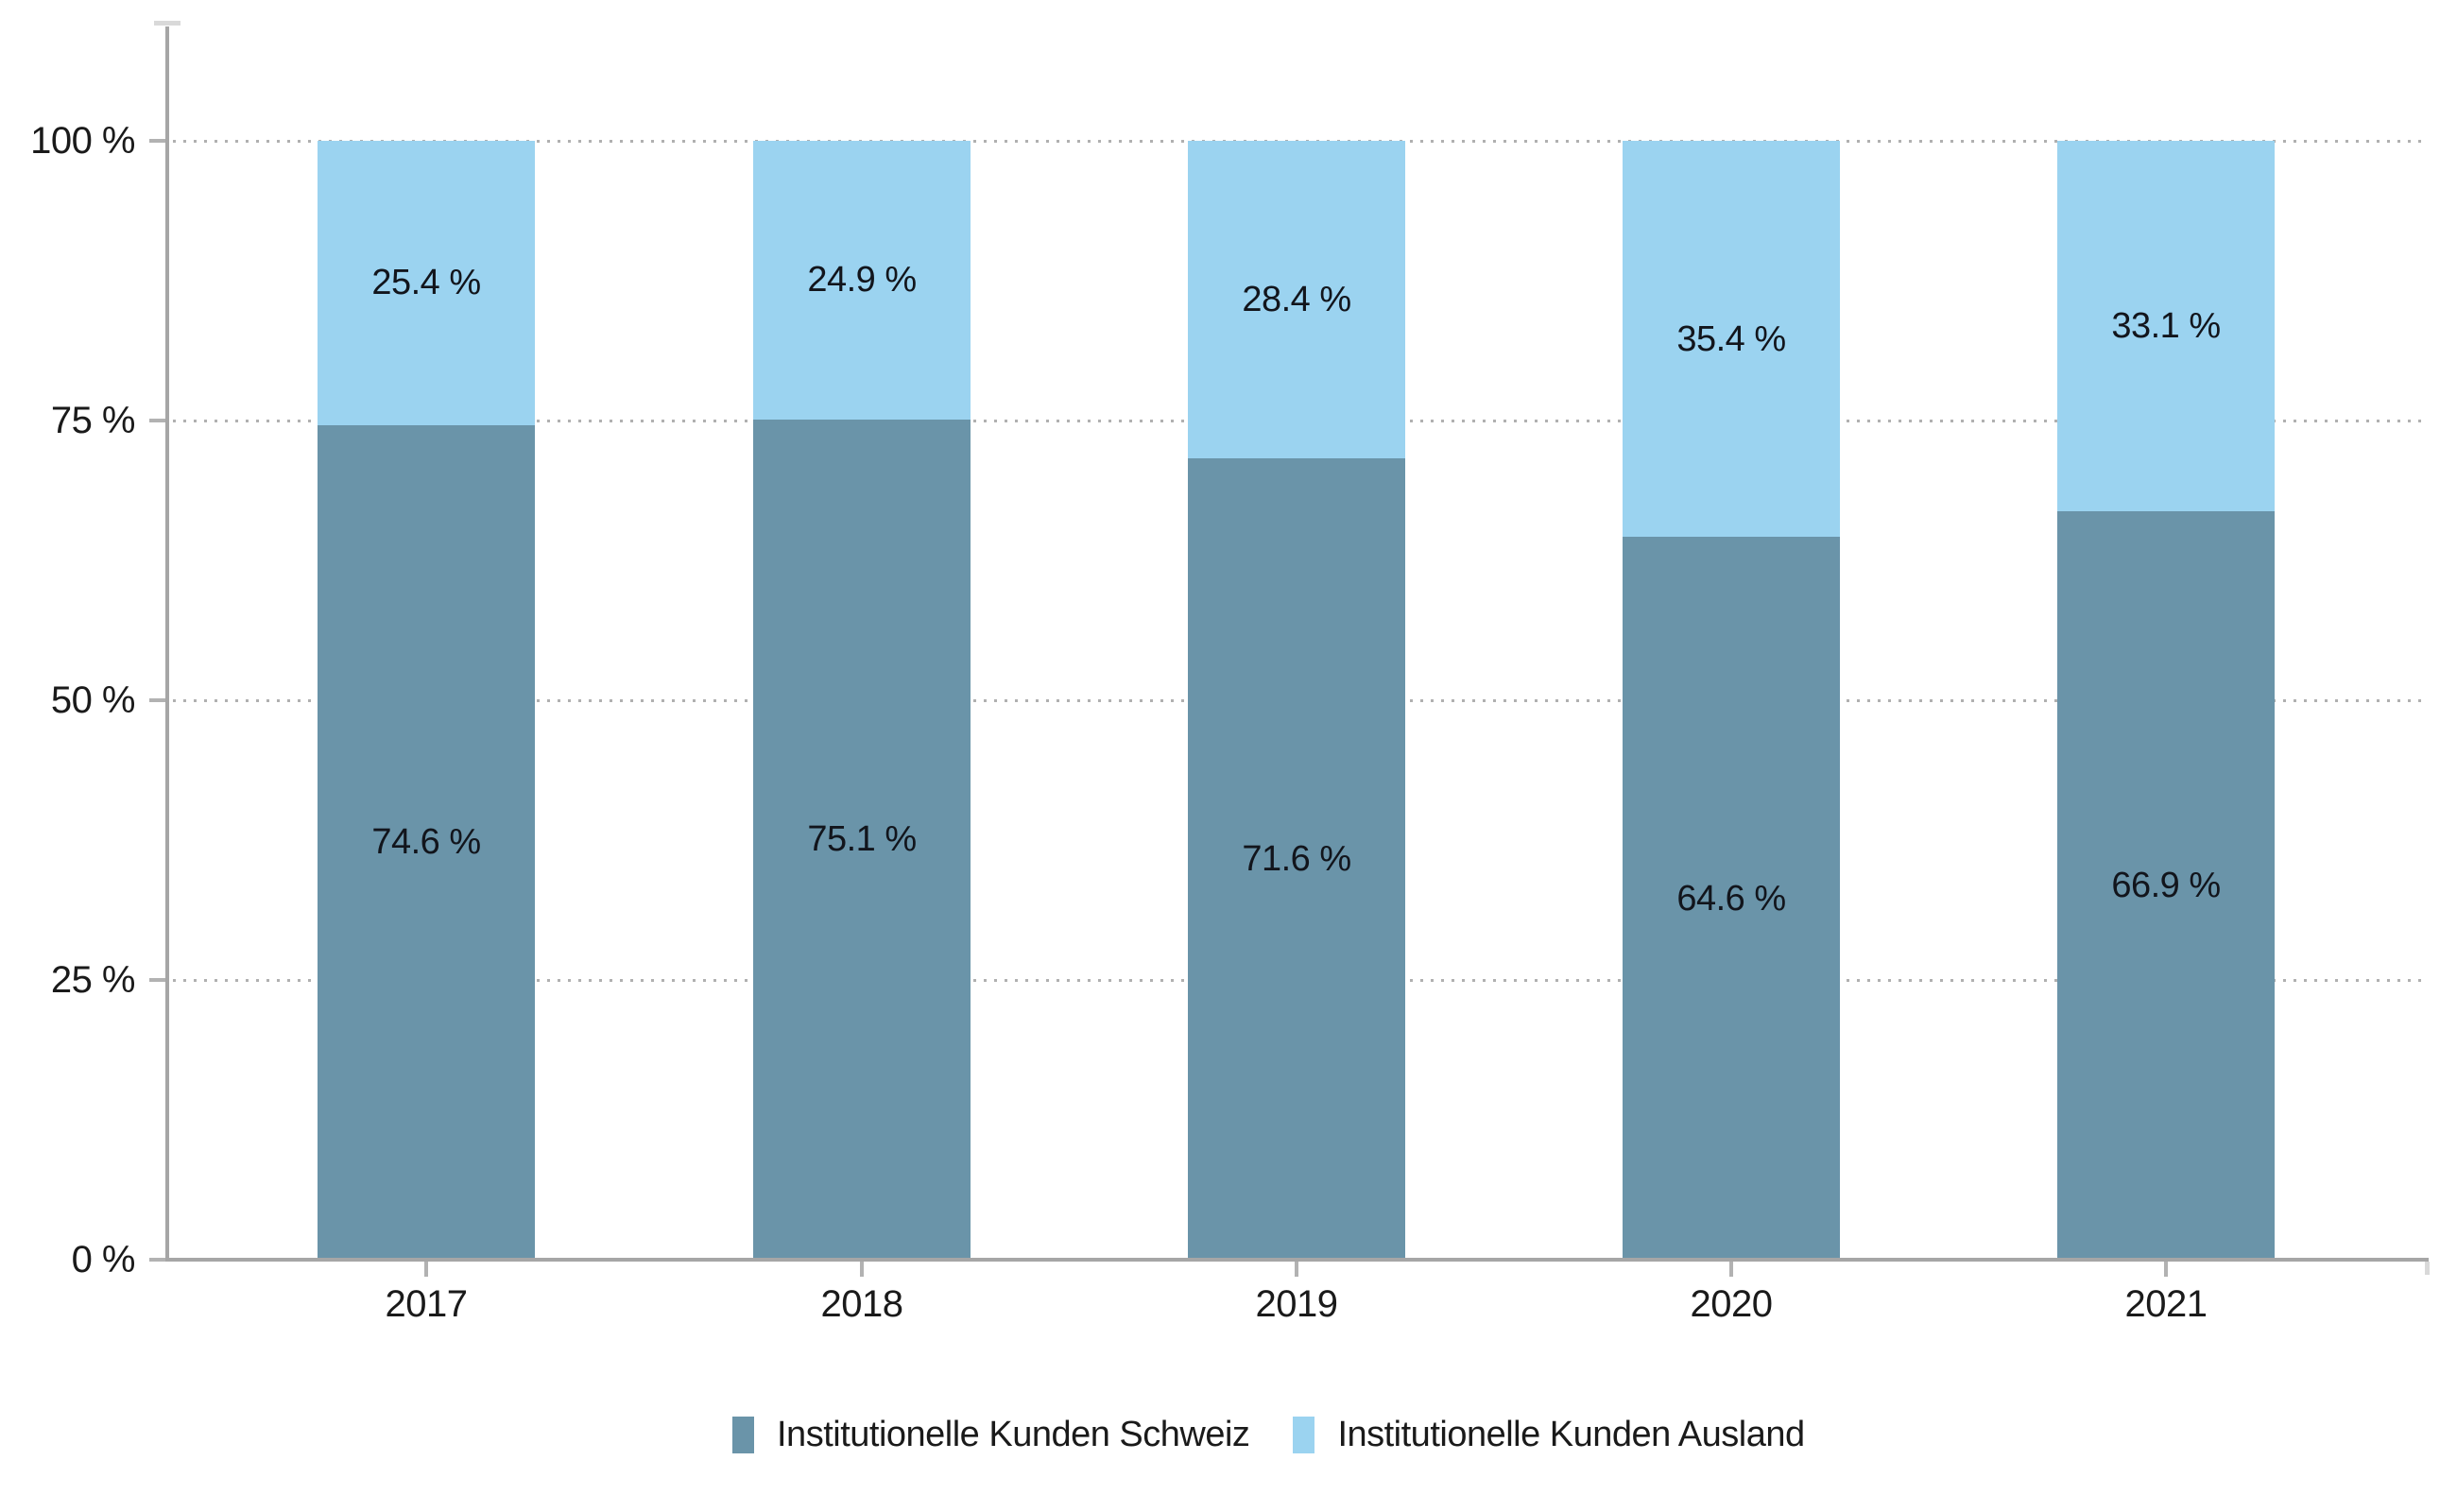 The height and width of the screenshot is (1512, 2457). I want to click on value-label-2019-ausland: 28.4 %, so click(1296, 299).